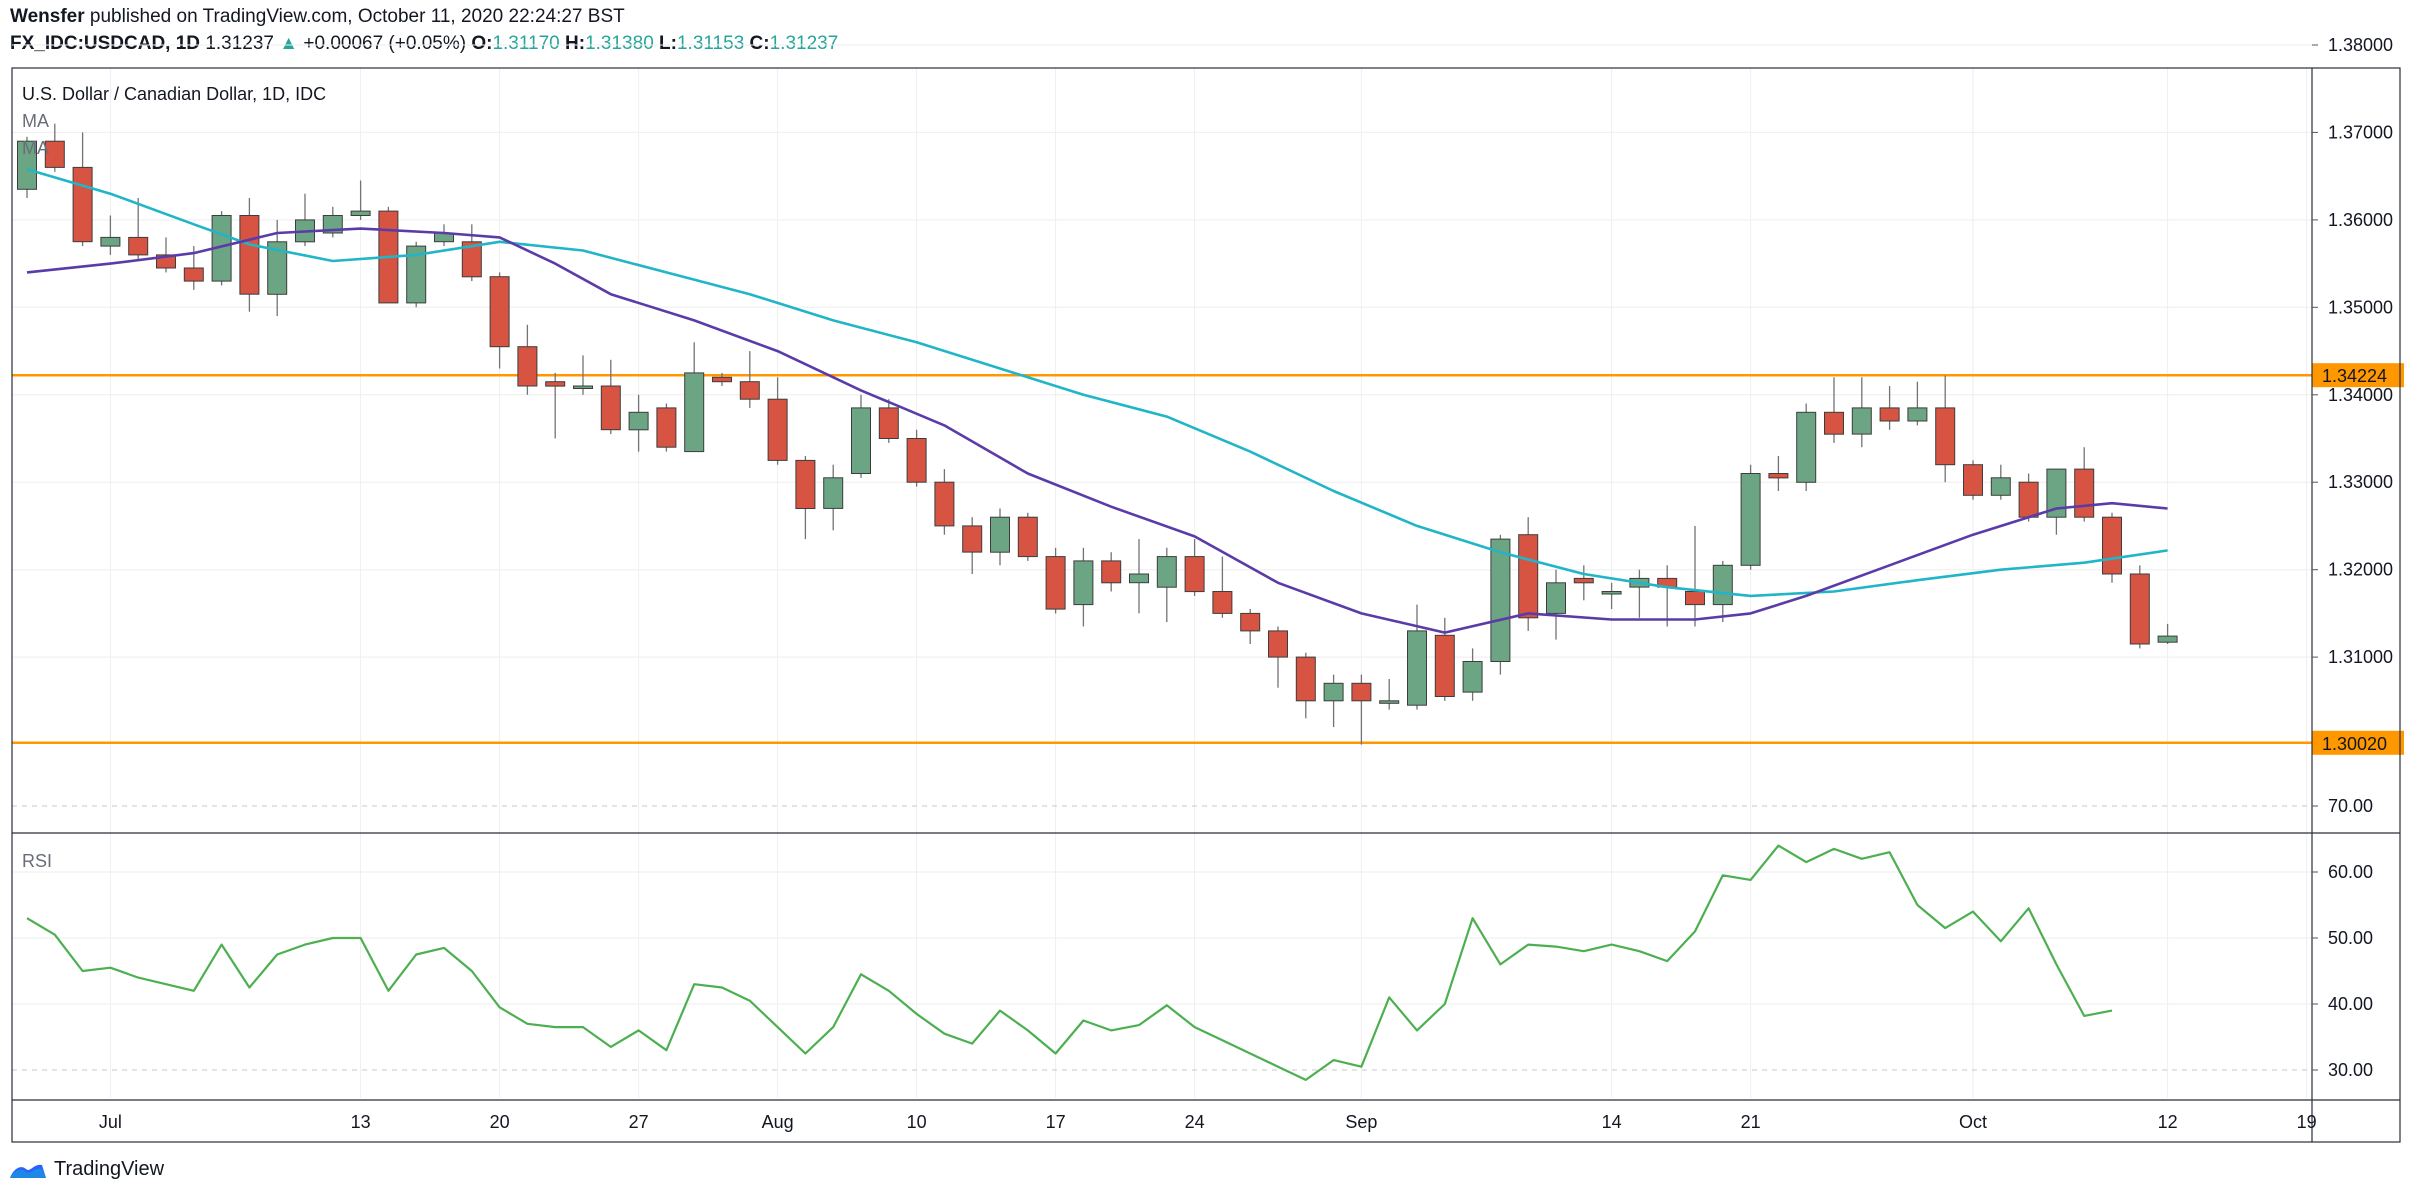 This screenshot has height=1200, width=2415. I want to click on close-label: C:, so click(759, 43).